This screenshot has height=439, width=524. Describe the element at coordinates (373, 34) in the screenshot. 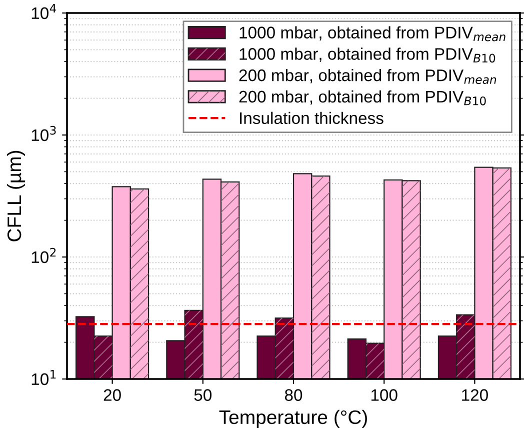

I see `legend-label: 1000 mbar, obtained from PDIV$_{mean}$` at that location.